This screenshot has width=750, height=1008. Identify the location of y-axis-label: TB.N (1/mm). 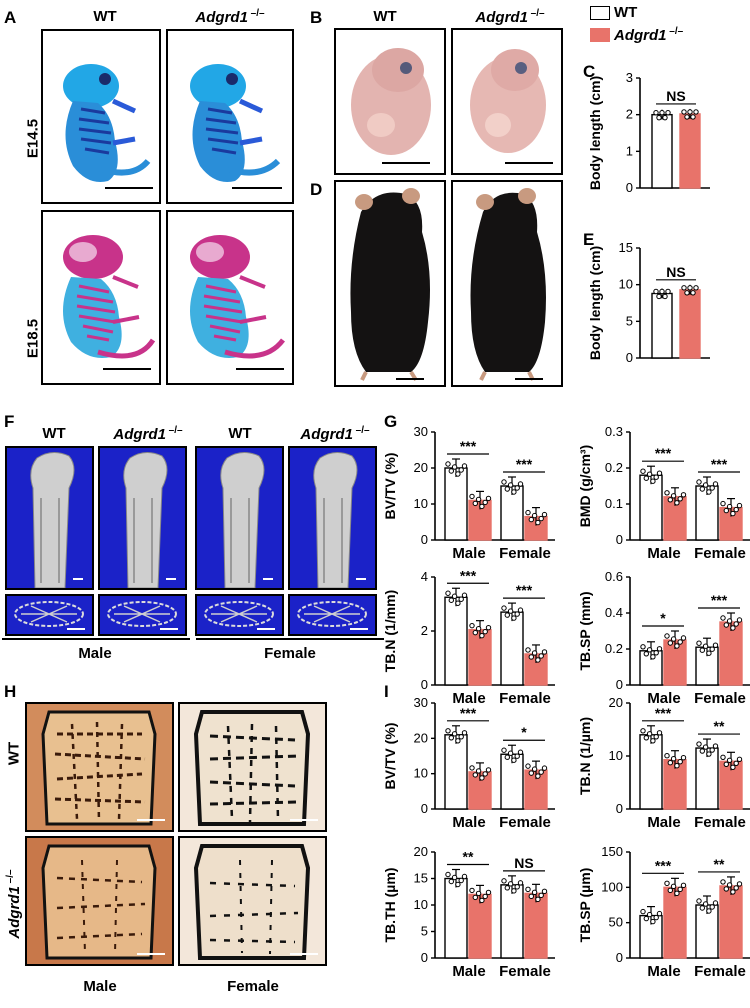
(390, 631).